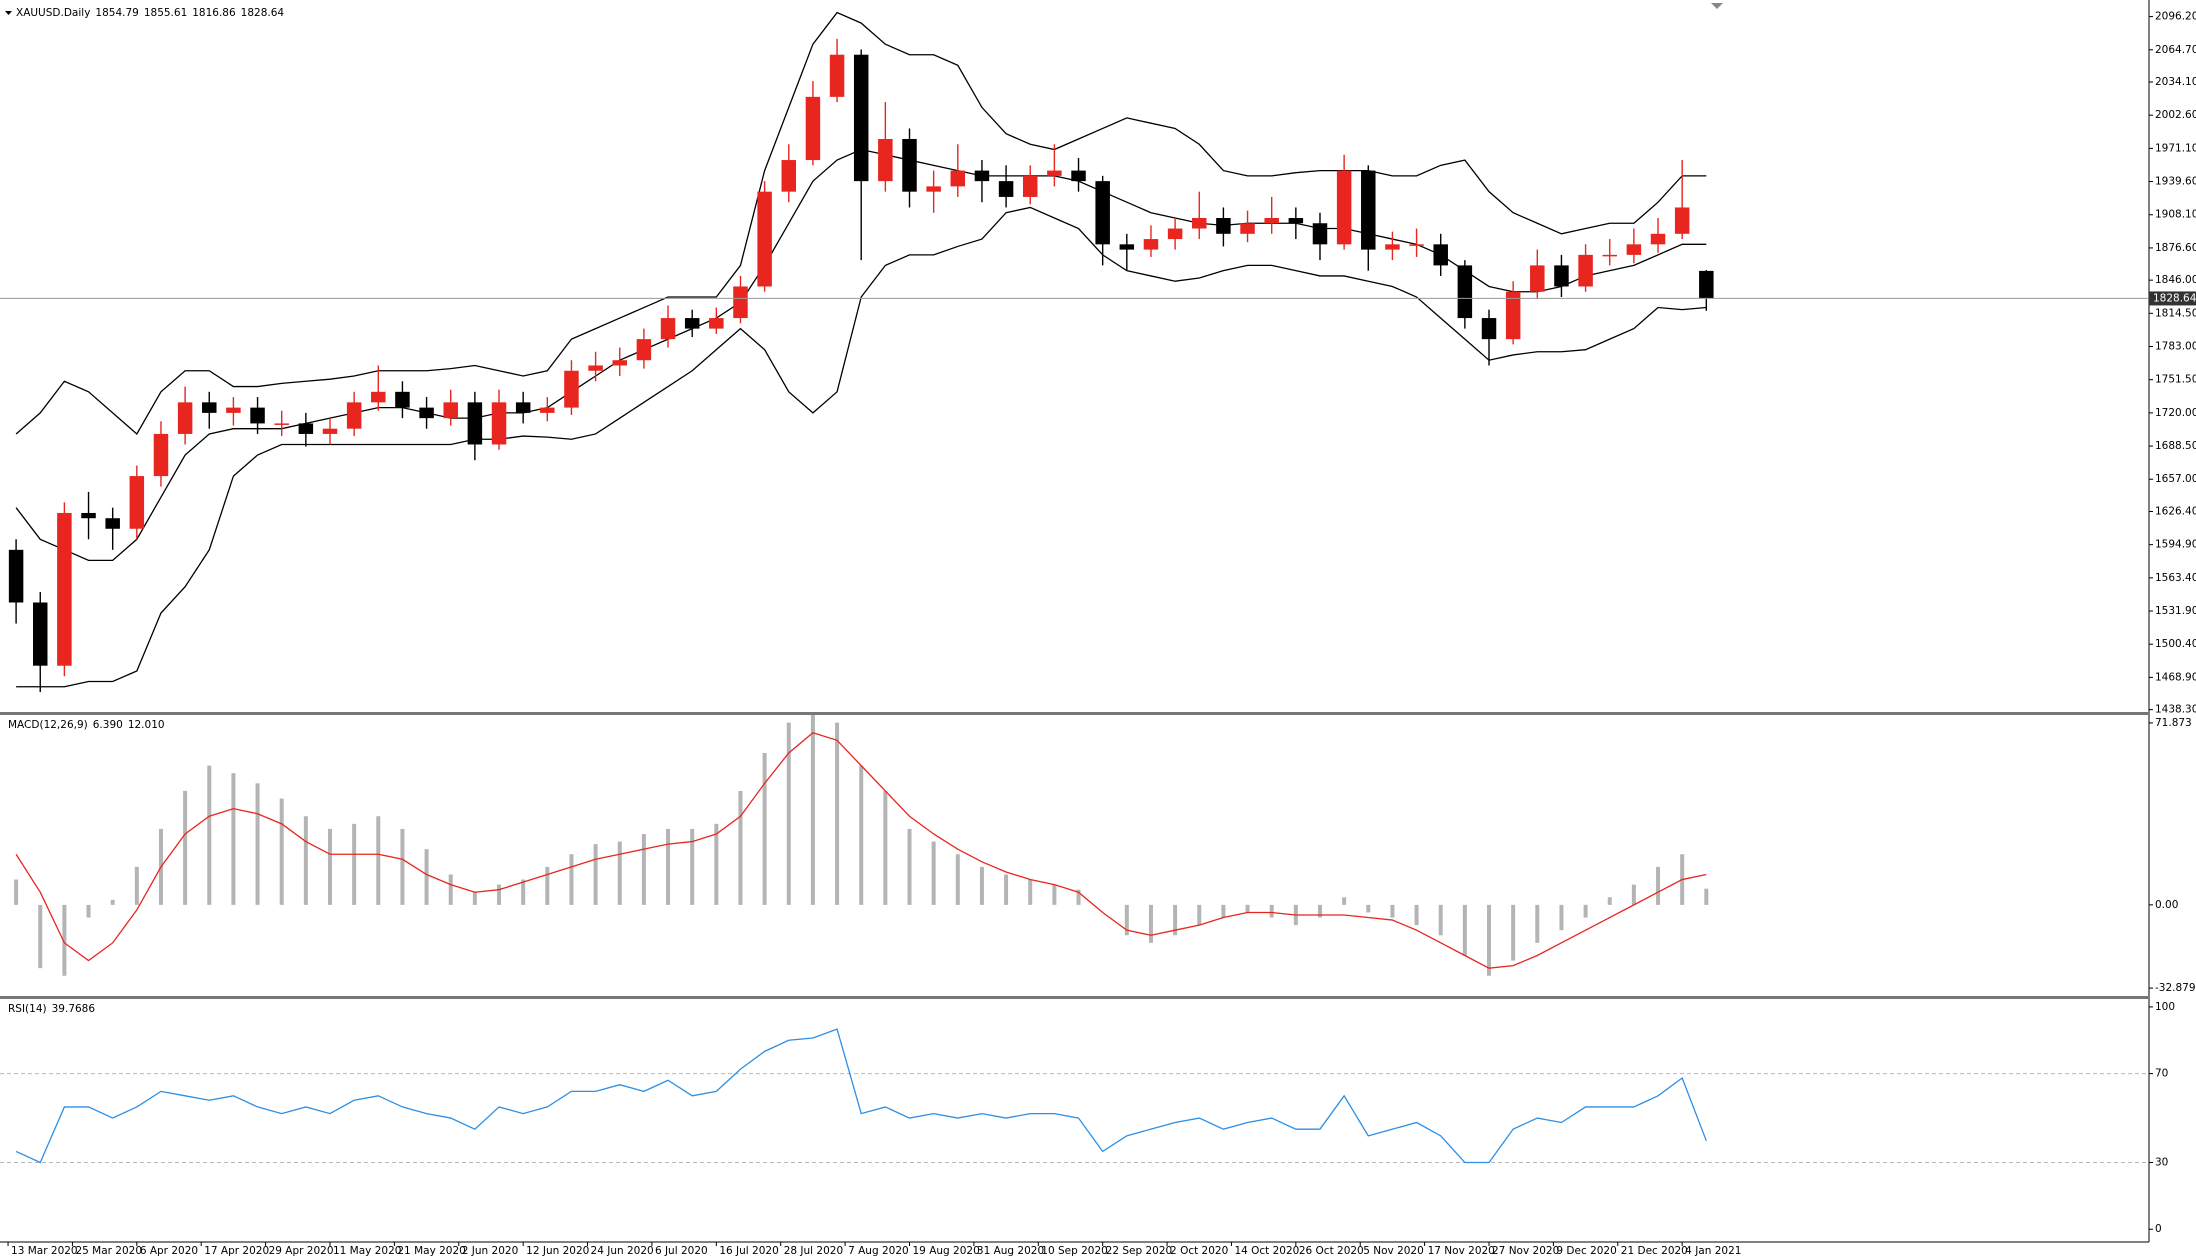  What do you see at coordinates (236, 1251) in the screenshot?
I see `x-tick-label: 17 Apr 2020` at bounding box center [236, 1251].